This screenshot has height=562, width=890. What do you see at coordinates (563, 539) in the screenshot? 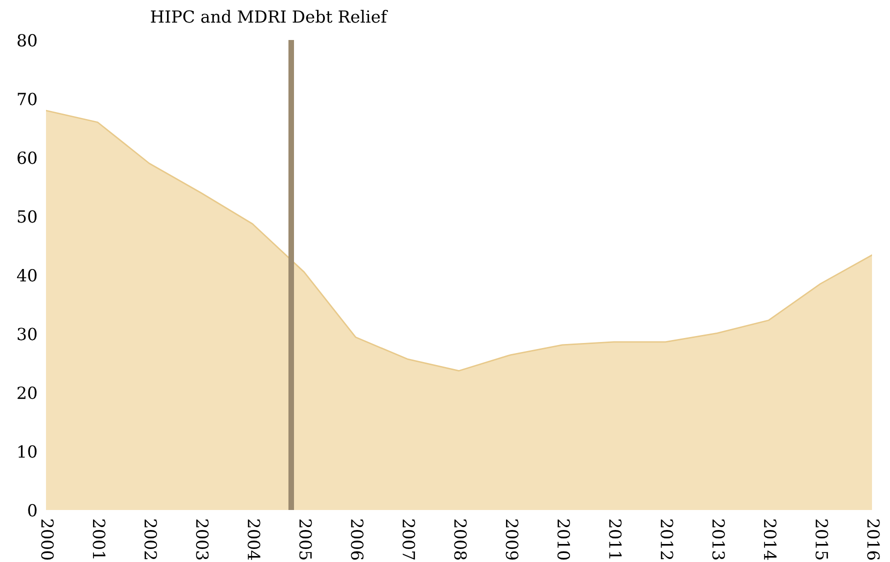
I see `x-tick-label: 2010` at bounding box center [563, 539].